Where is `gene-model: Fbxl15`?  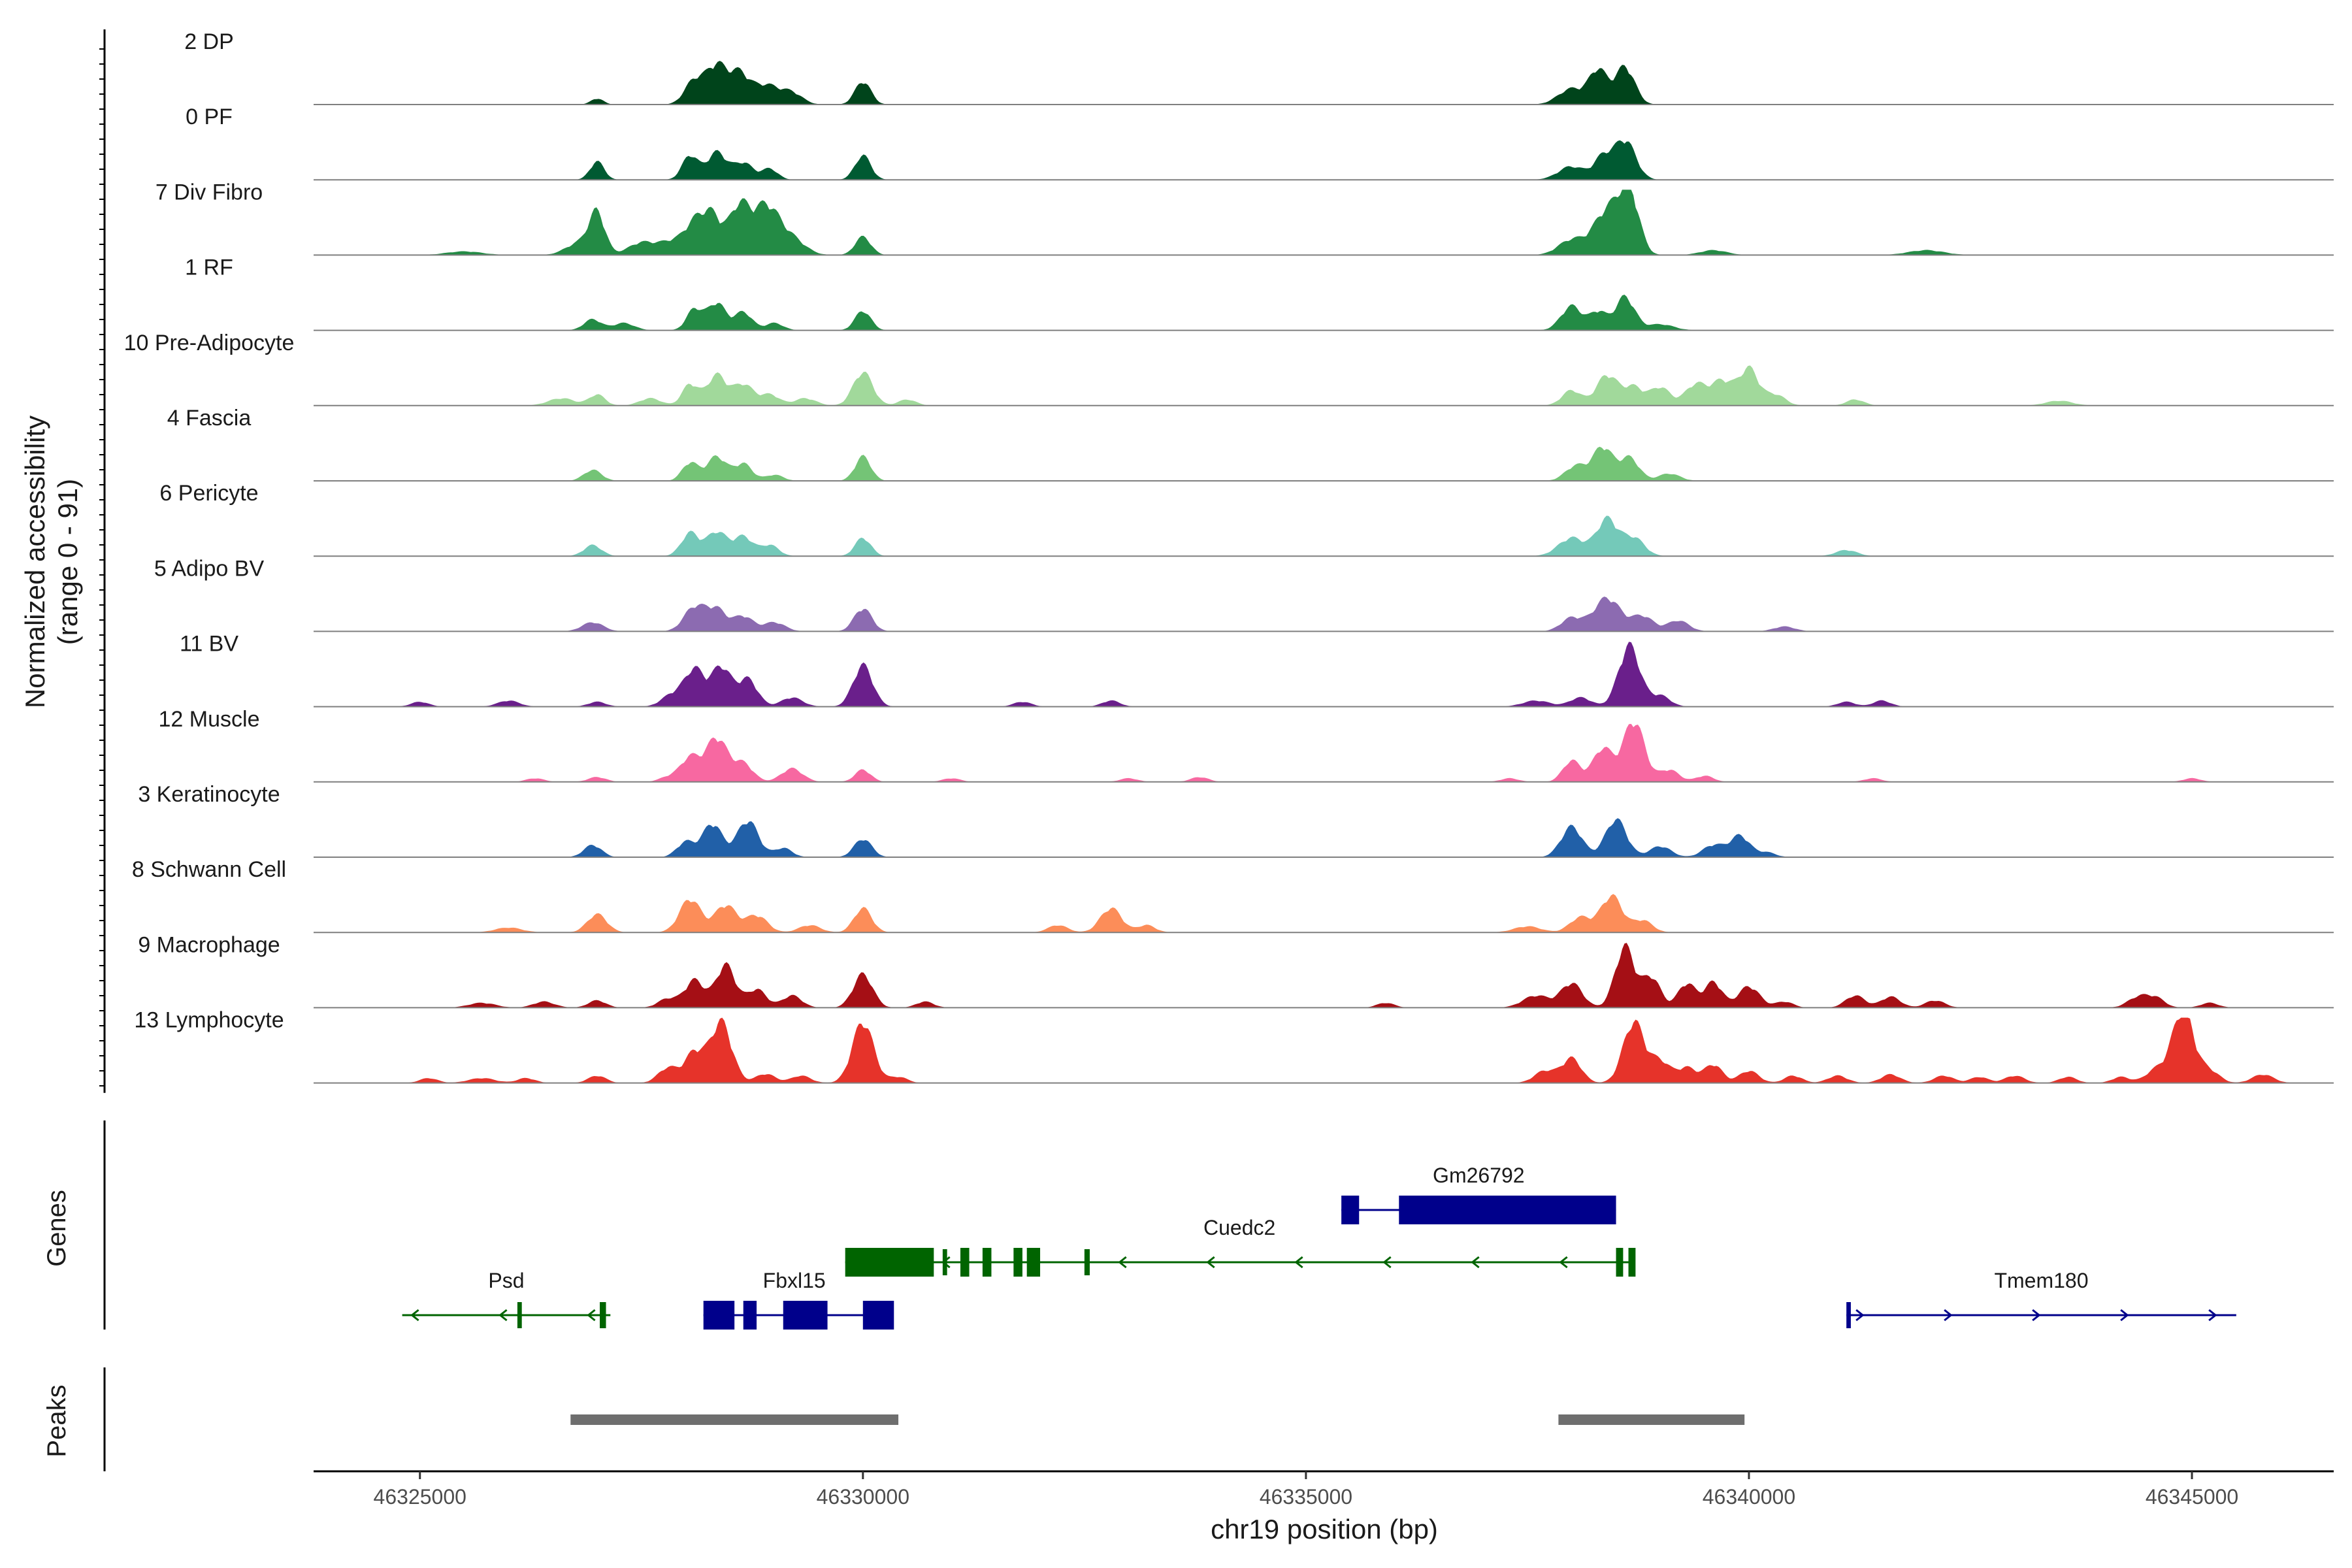
gene-model: Fbxl15 is located at coordinates (798, 1299).